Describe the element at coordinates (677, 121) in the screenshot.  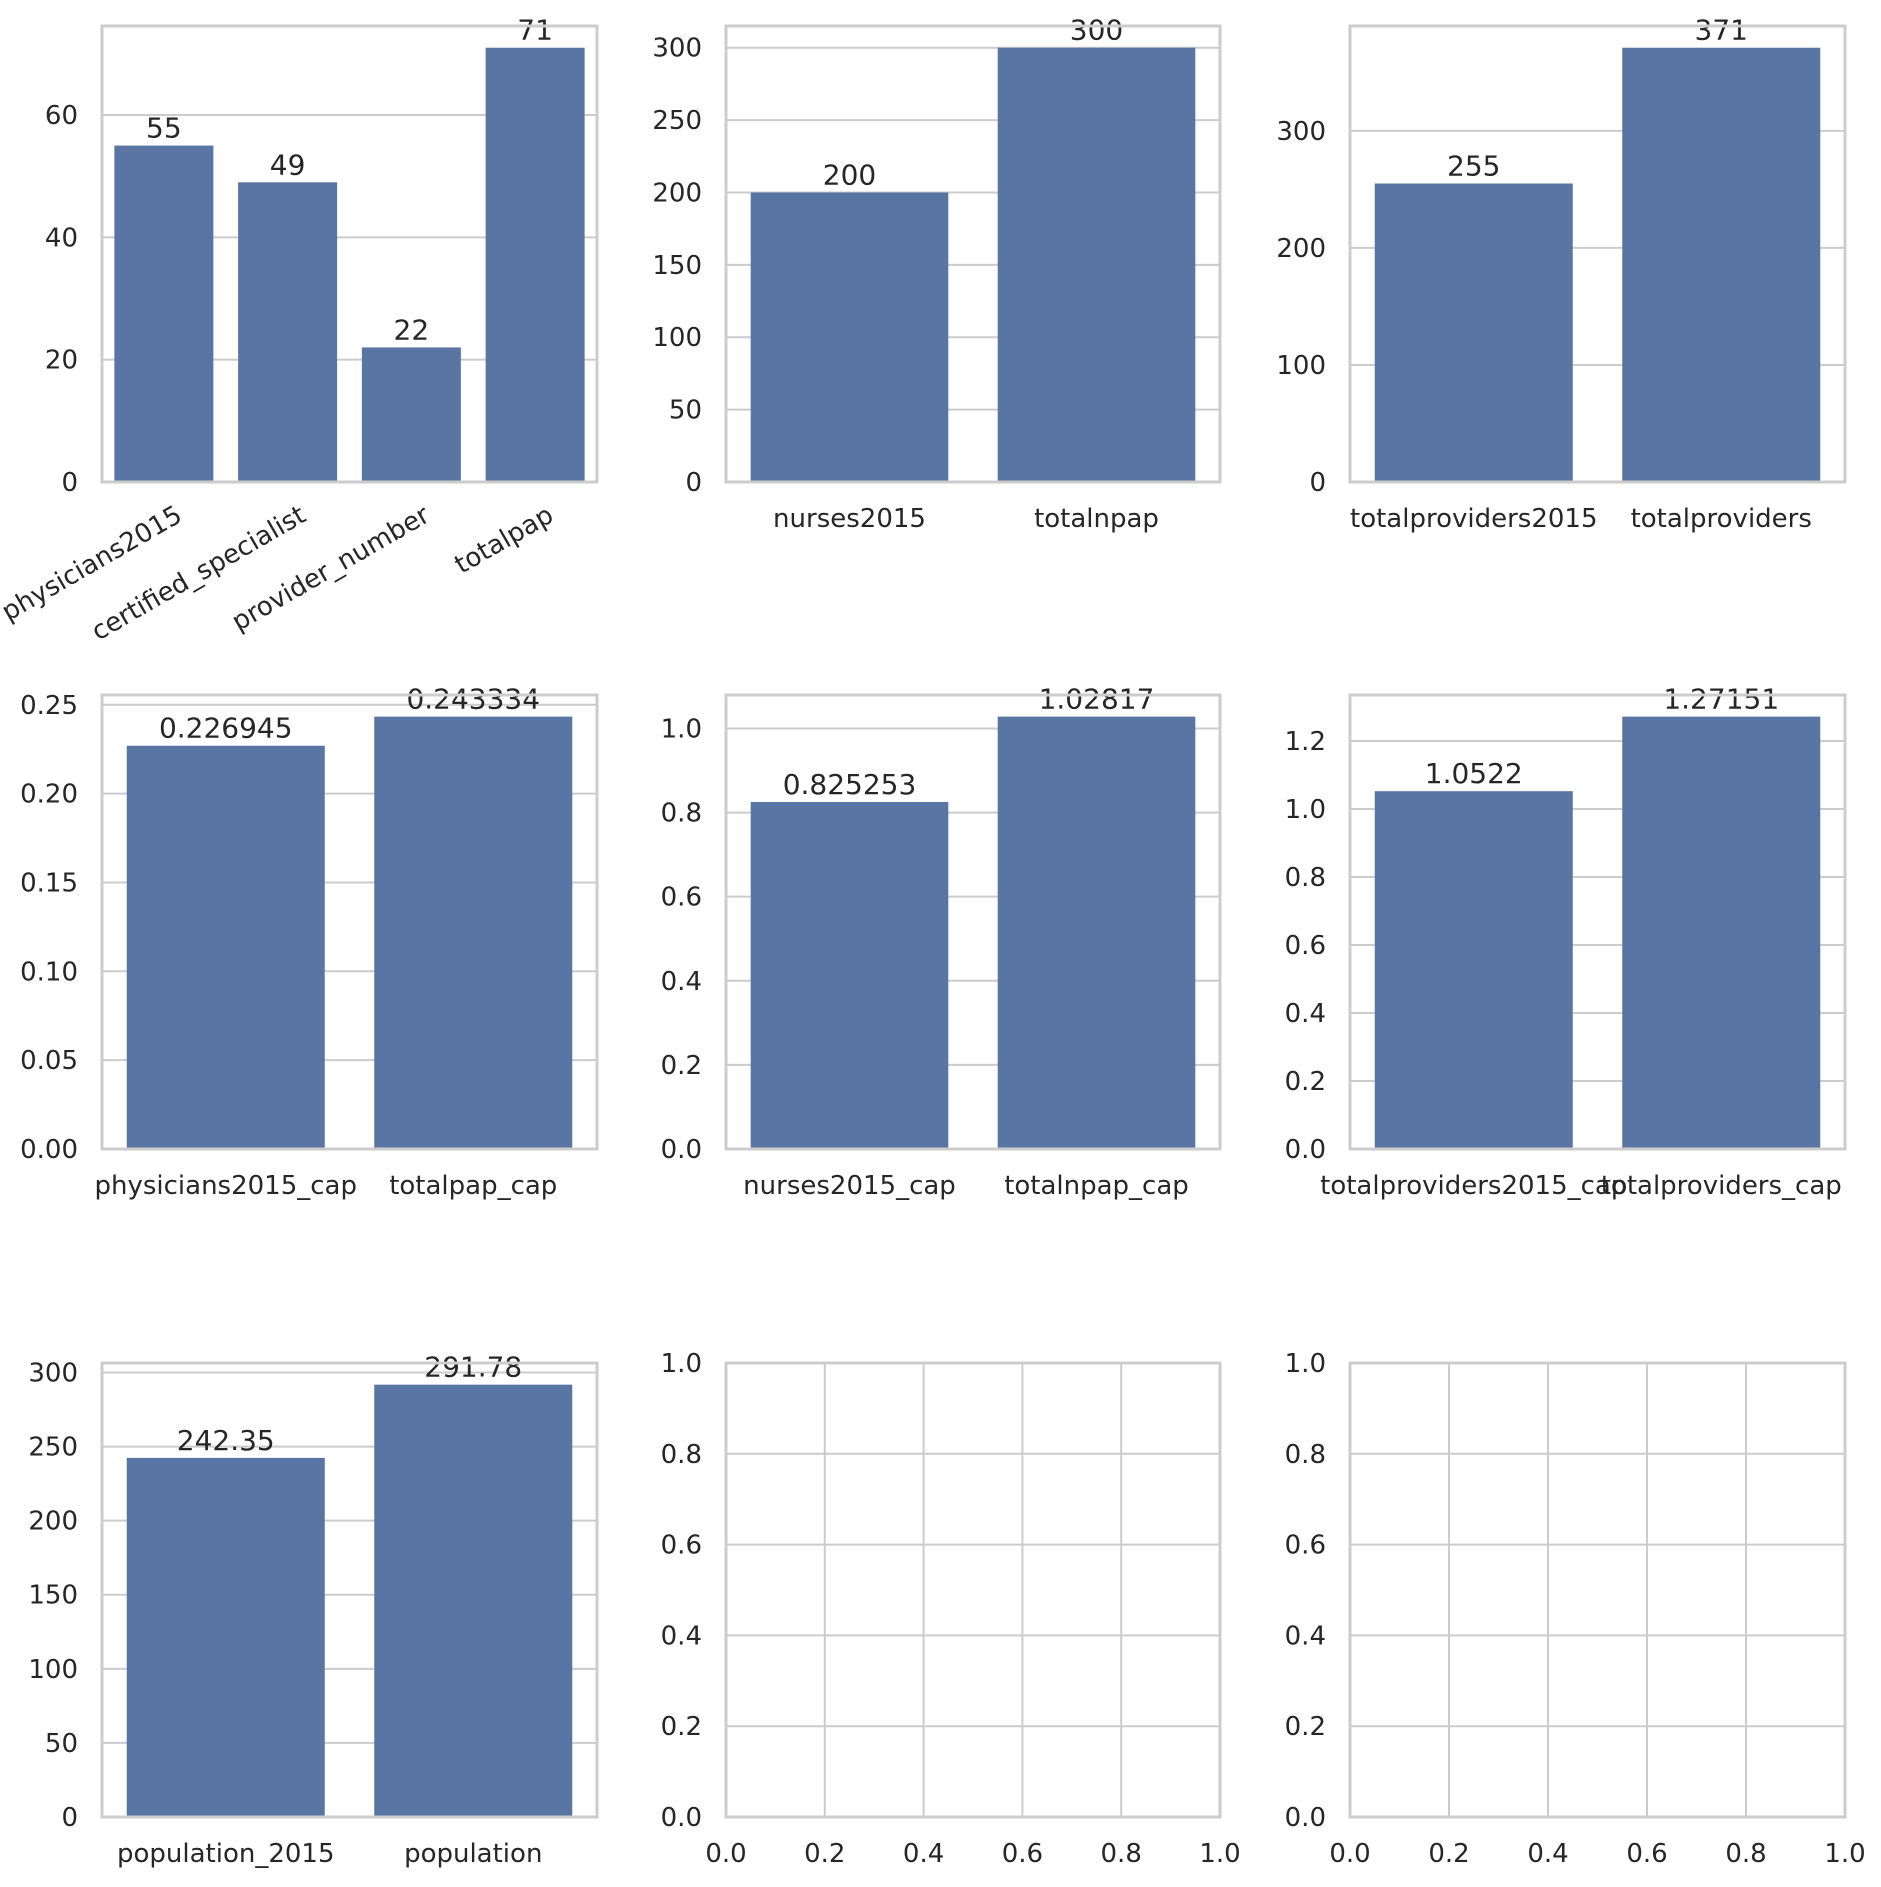
I see `y-tick-label: 250` at that location.